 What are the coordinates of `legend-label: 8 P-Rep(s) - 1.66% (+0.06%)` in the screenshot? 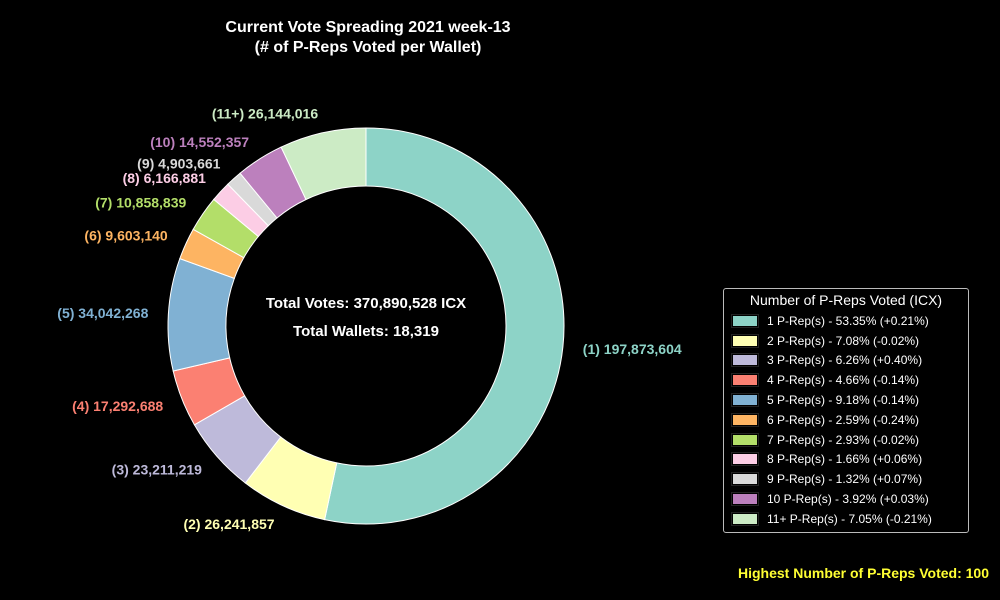 It's located at (845, 459).